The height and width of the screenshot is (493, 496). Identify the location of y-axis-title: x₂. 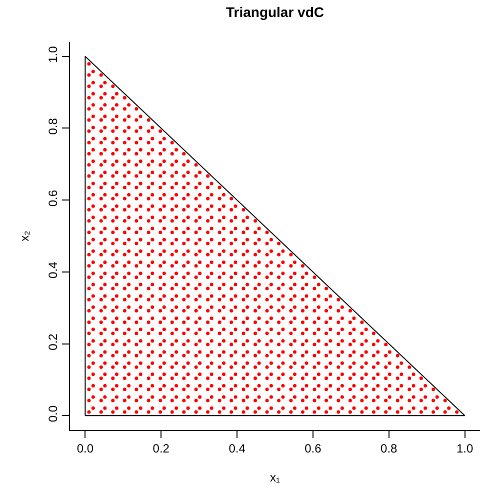
(25, 236).